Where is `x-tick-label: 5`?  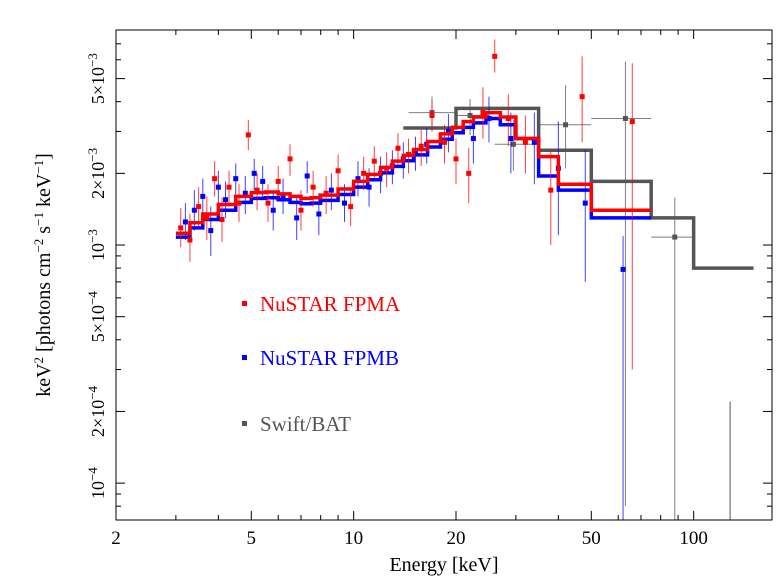
x-tick-label: 5 is located at coordinates (252, 538).